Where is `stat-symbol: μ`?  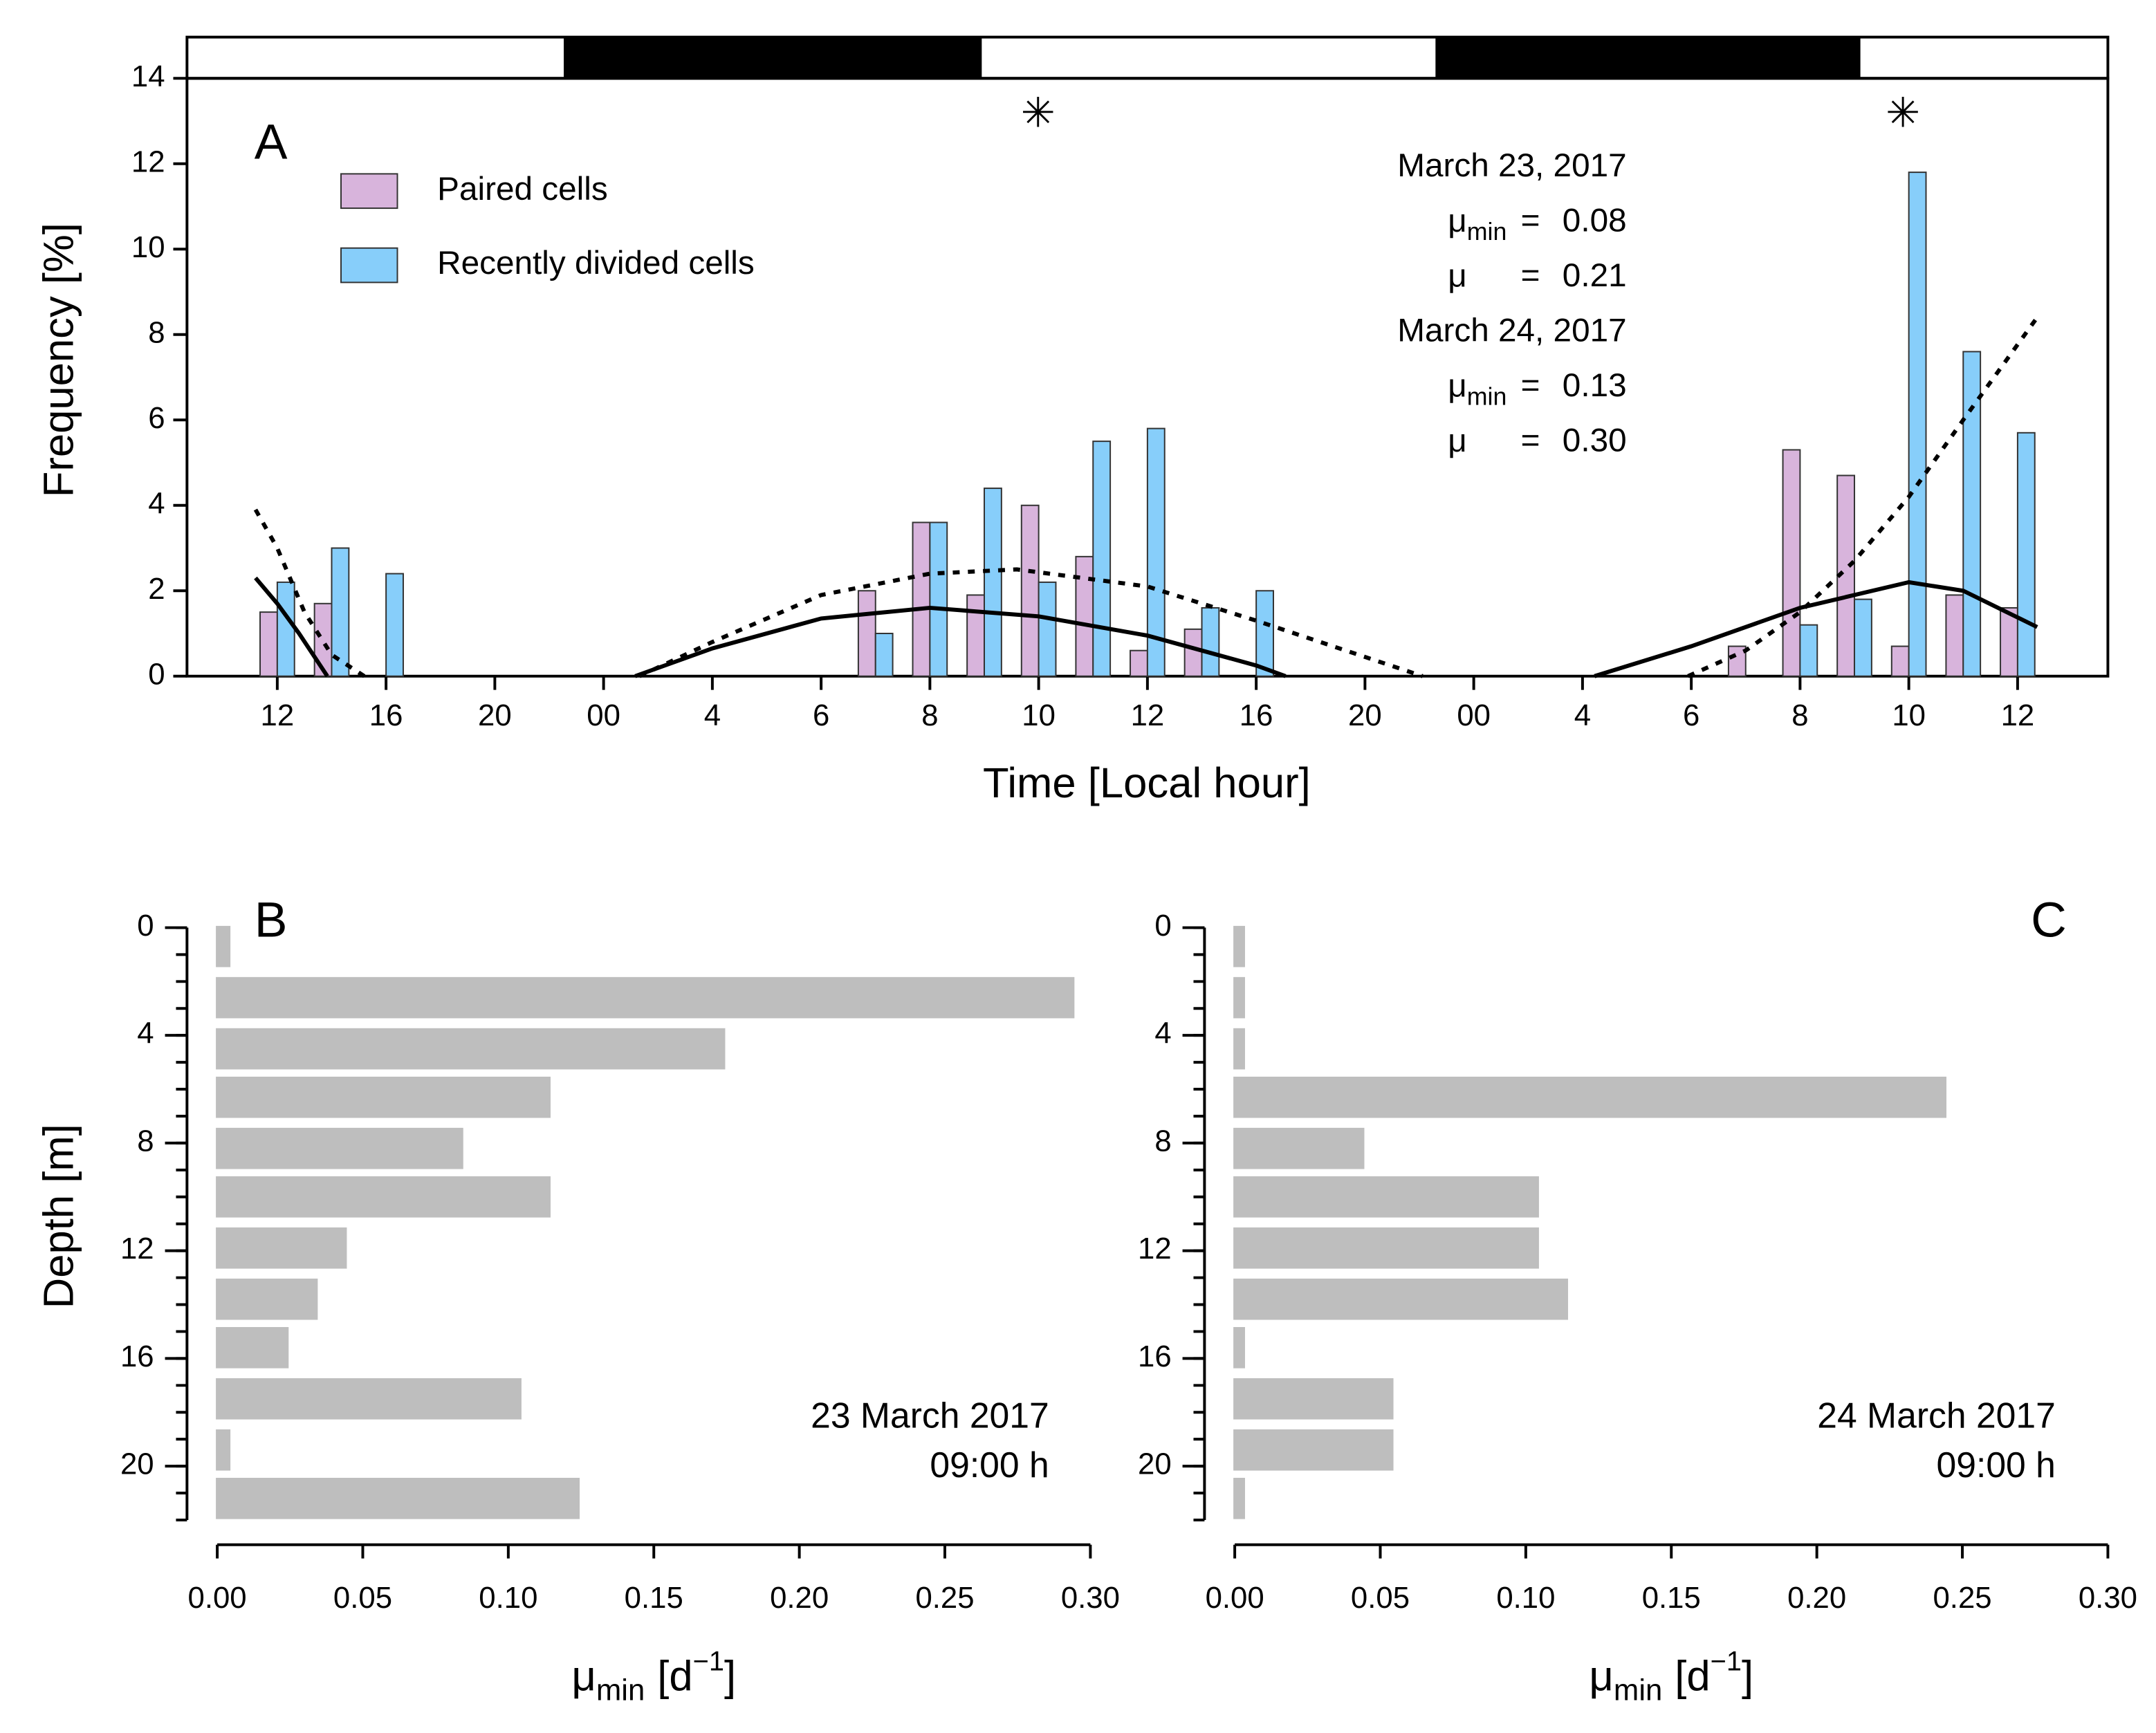 stat-symbol: μ is located at coordinates (1457, 441).